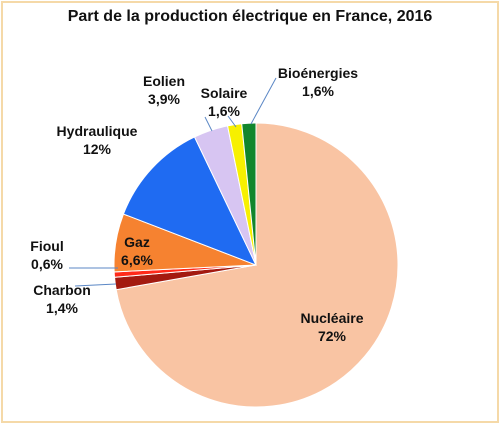 The width and height of the screenshot is (500, 424). What do you see at coordinates (62, 290) in the screenshot?
I see `label-charbon-name: Charbon` at bounding box center [62, 290].